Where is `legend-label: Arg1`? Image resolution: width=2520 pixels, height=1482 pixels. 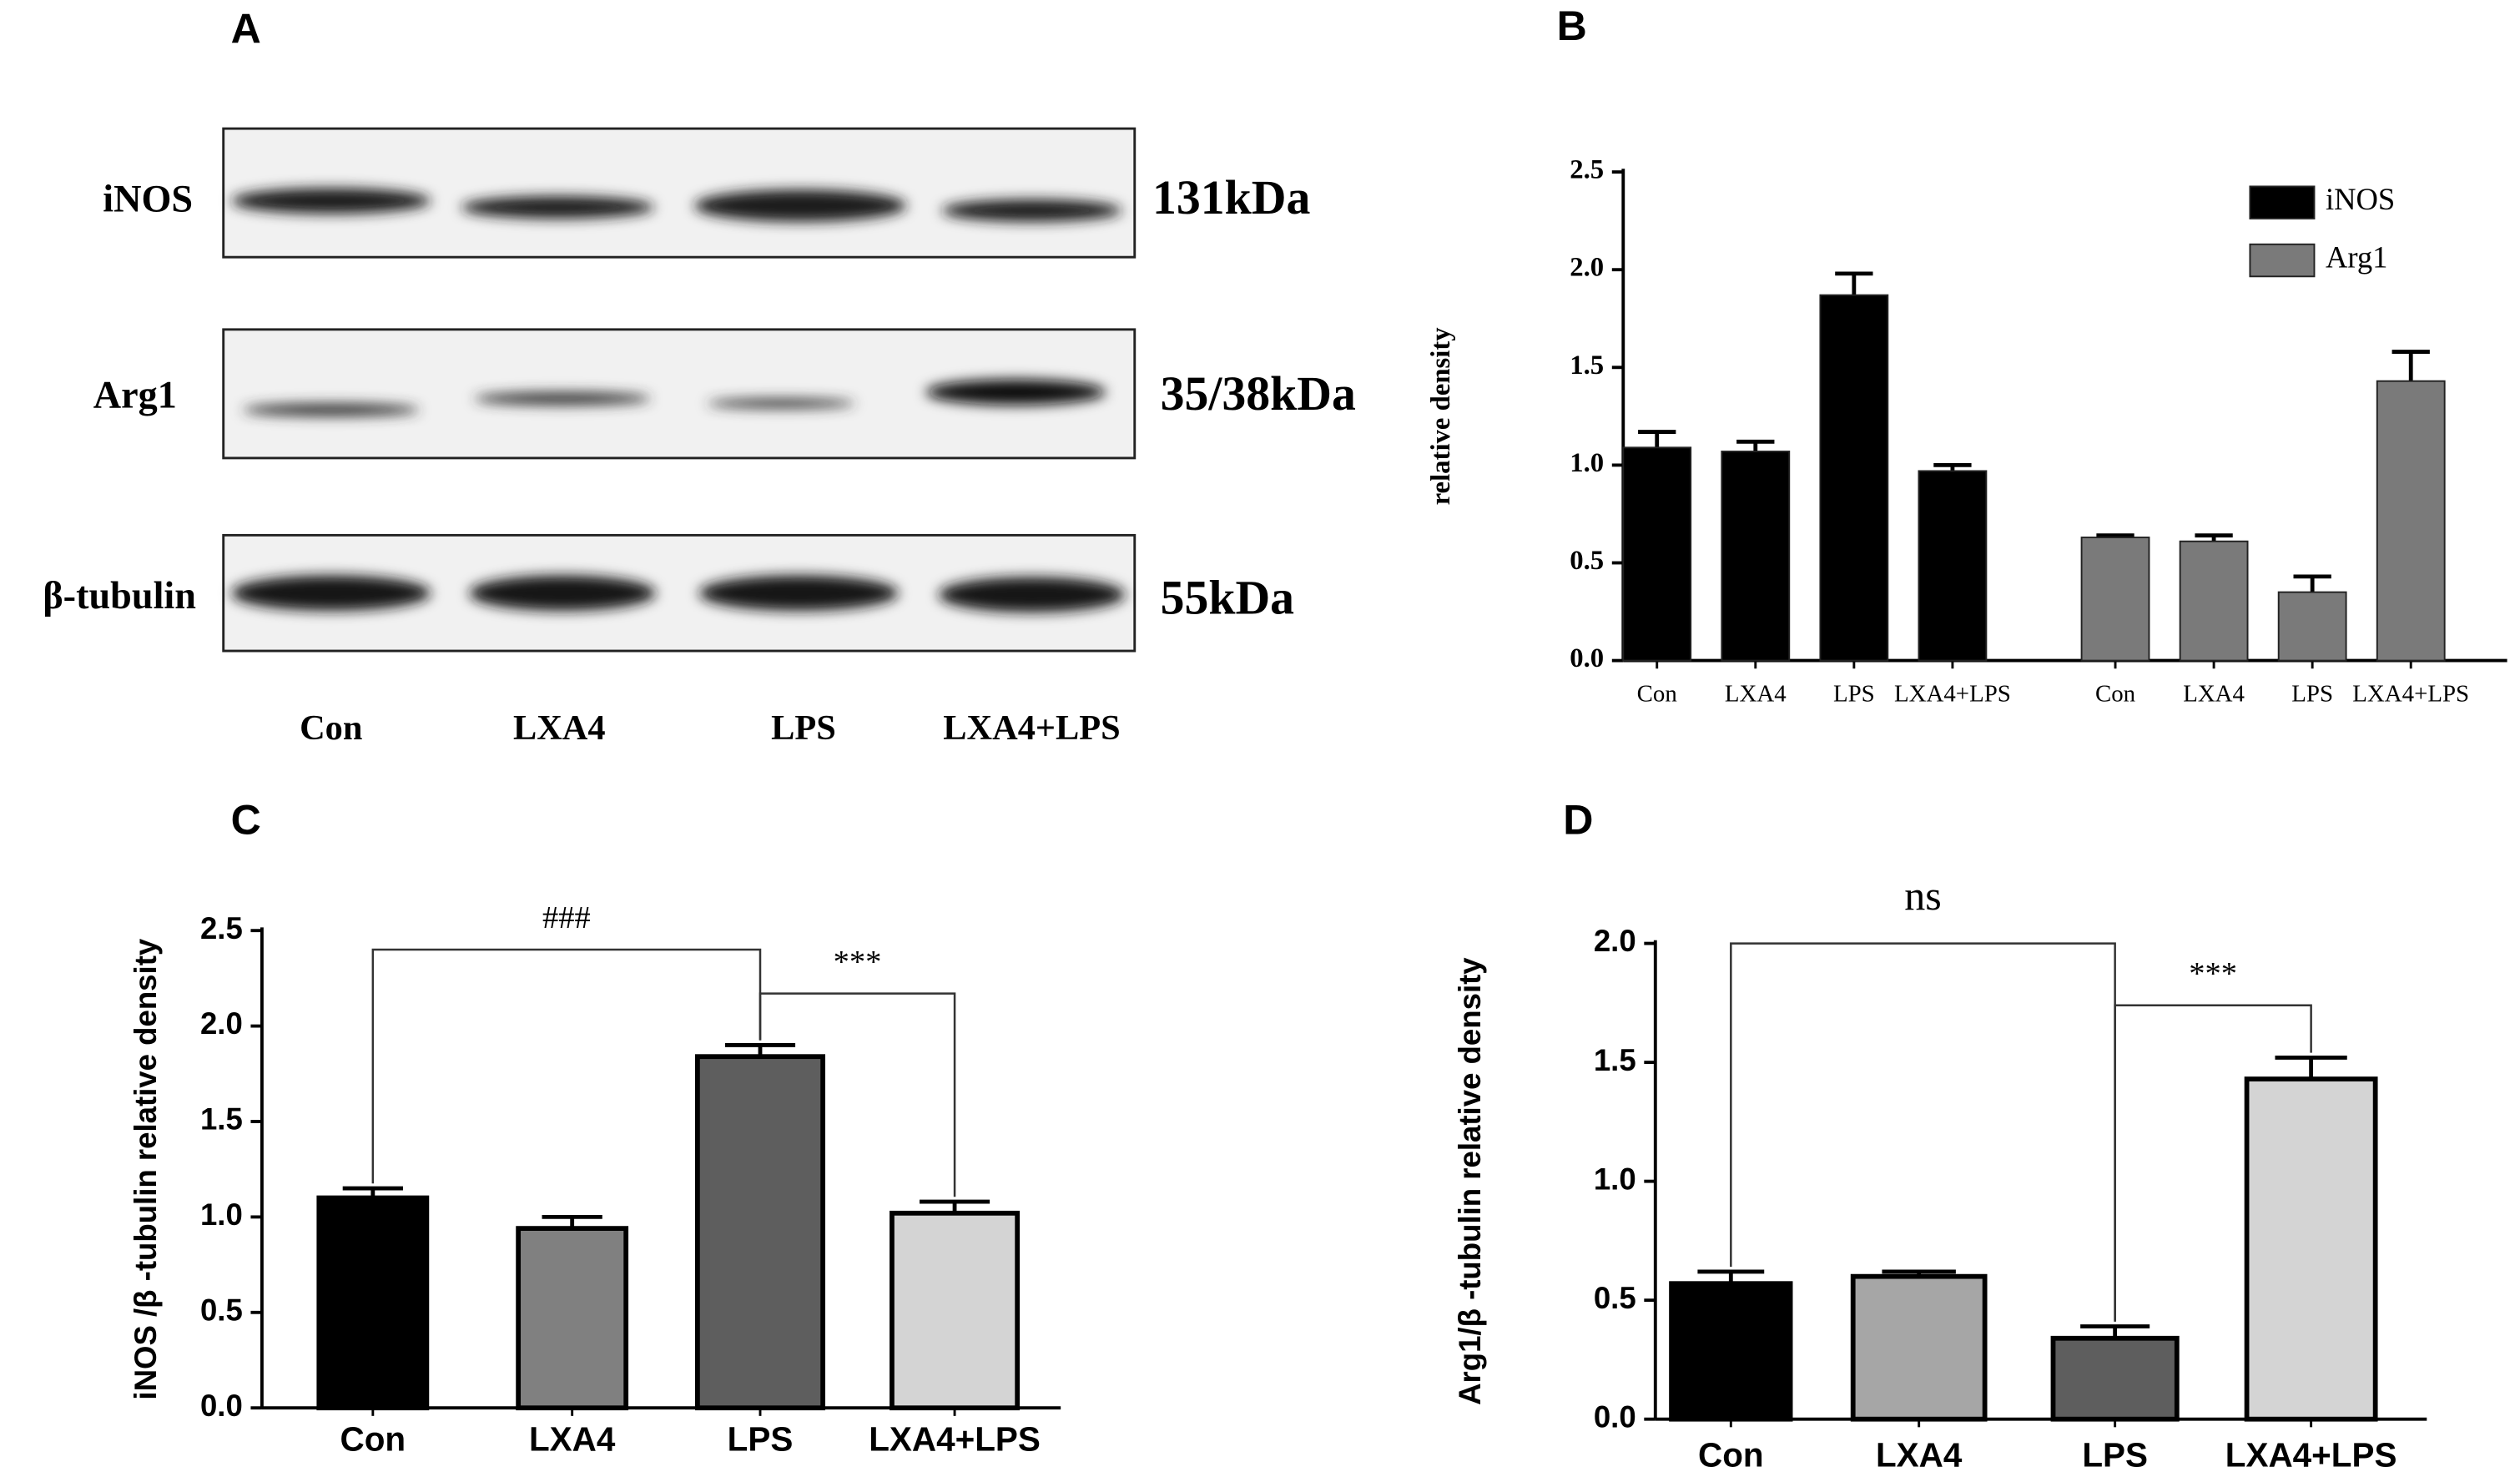
legend-label: Arg1 is located at coordinates (2357, 256).